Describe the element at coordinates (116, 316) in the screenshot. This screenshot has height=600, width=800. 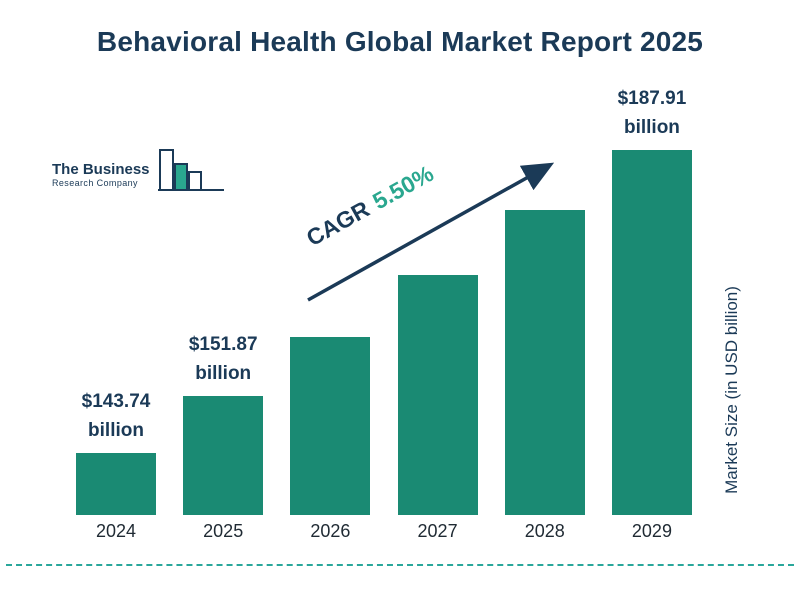
I see `bar-column-2024: $143.74 billion 2024` at that location.